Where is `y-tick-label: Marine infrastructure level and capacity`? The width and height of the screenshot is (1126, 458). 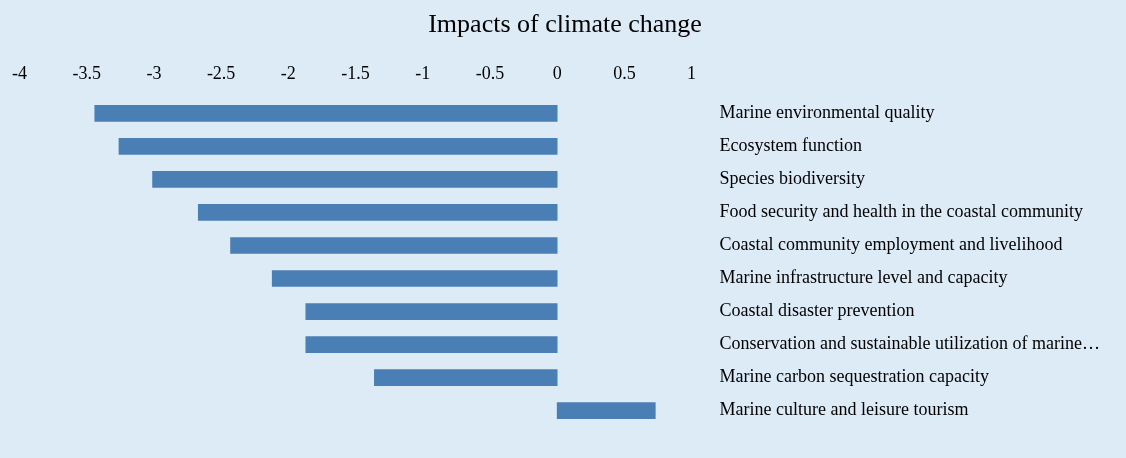 y-tick-label: Marine infrastructure level and capacity is located at coordinates (863, 277).